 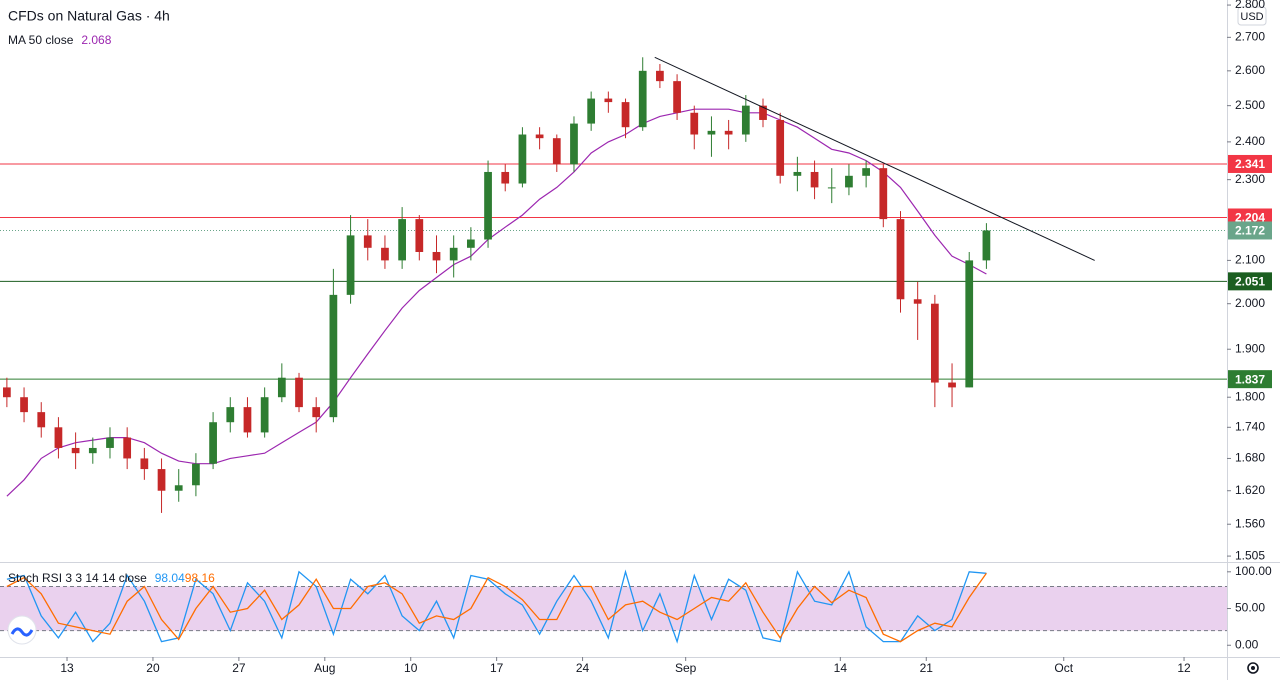 I want to click on price-label: 2.204, so click(x=1250, y=218).